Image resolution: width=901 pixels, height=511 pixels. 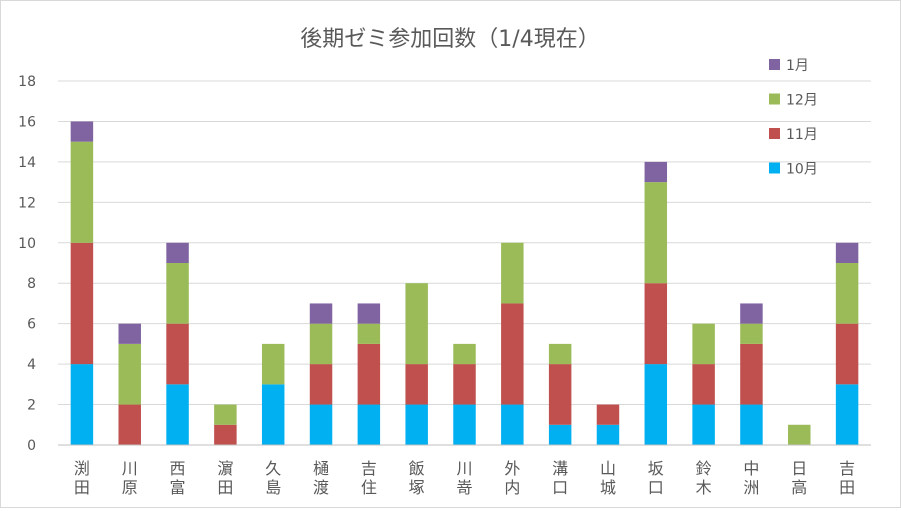 I want to click on x-tick-label: 山, so click(x=608, y=468).